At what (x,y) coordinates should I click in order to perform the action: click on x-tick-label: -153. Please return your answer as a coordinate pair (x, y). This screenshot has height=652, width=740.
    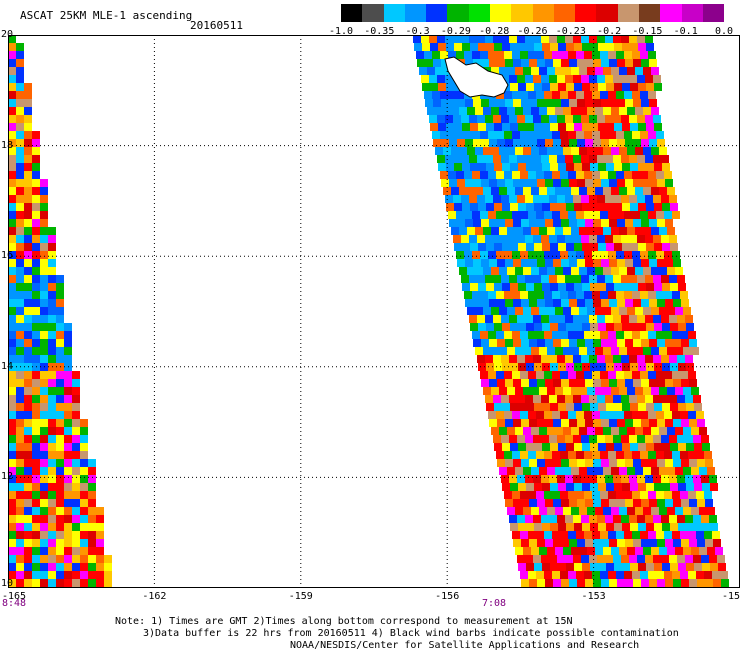
    Looking at the image, I should click on (593, 596).